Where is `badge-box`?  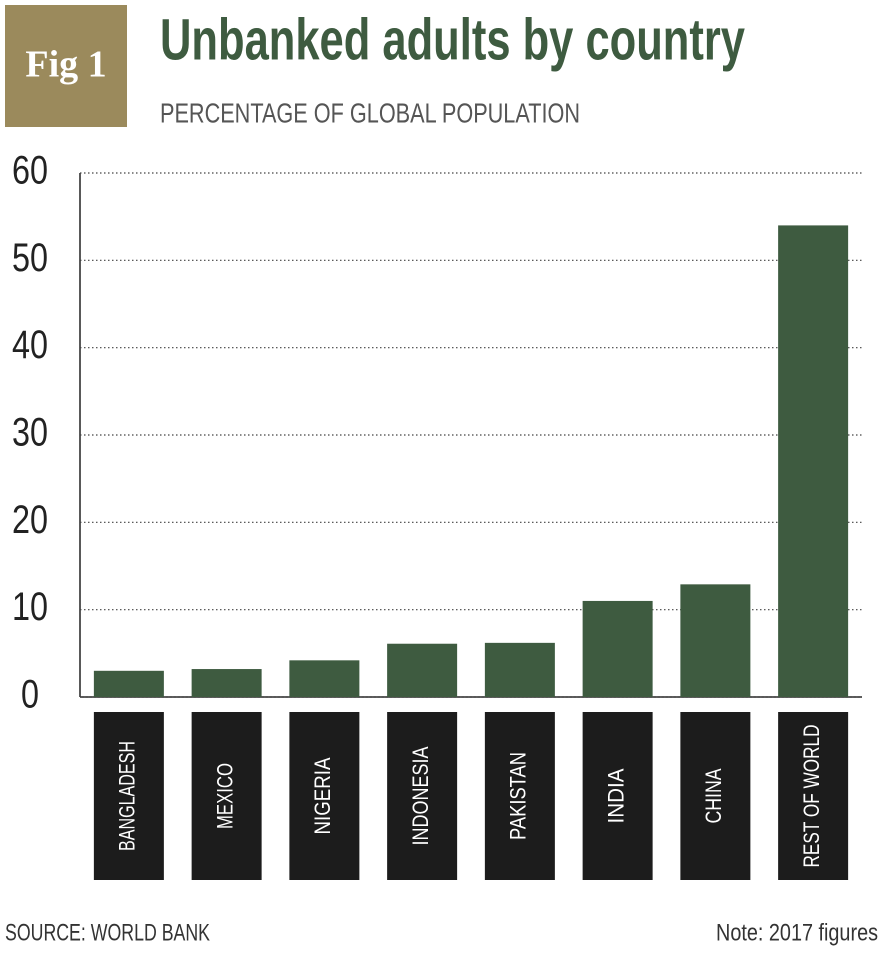
badge-box is located at coordinates (66, 66).